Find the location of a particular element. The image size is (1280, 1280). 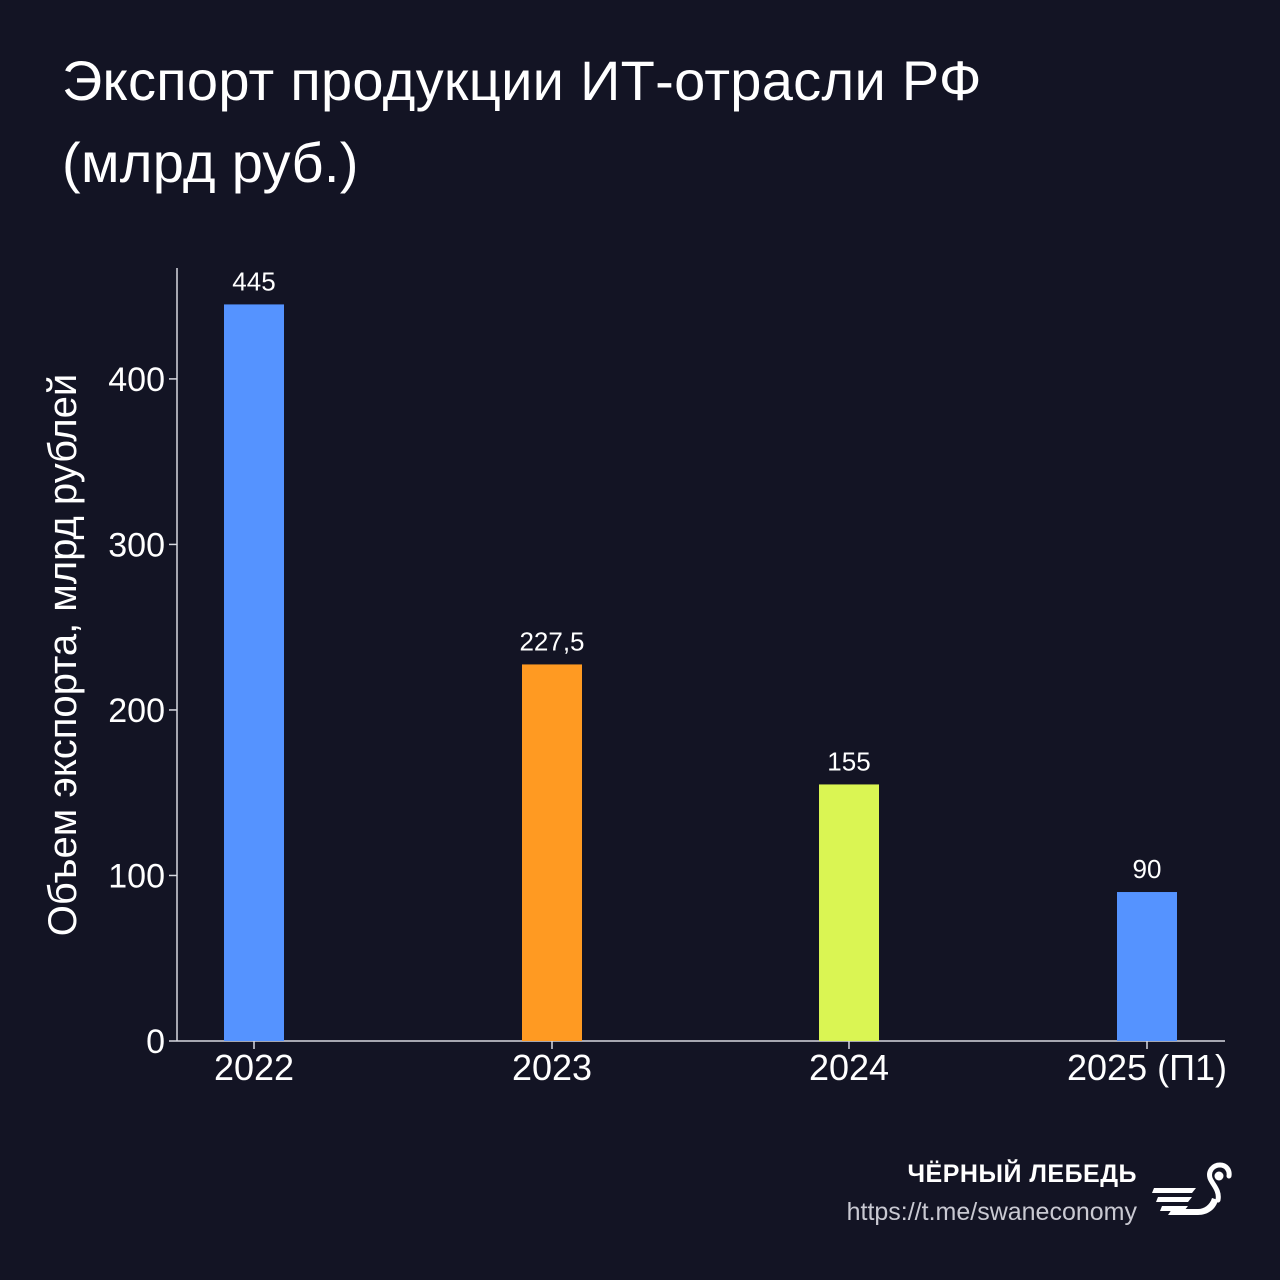

bar-value-label: 445 is located at coordinates (253, 281).